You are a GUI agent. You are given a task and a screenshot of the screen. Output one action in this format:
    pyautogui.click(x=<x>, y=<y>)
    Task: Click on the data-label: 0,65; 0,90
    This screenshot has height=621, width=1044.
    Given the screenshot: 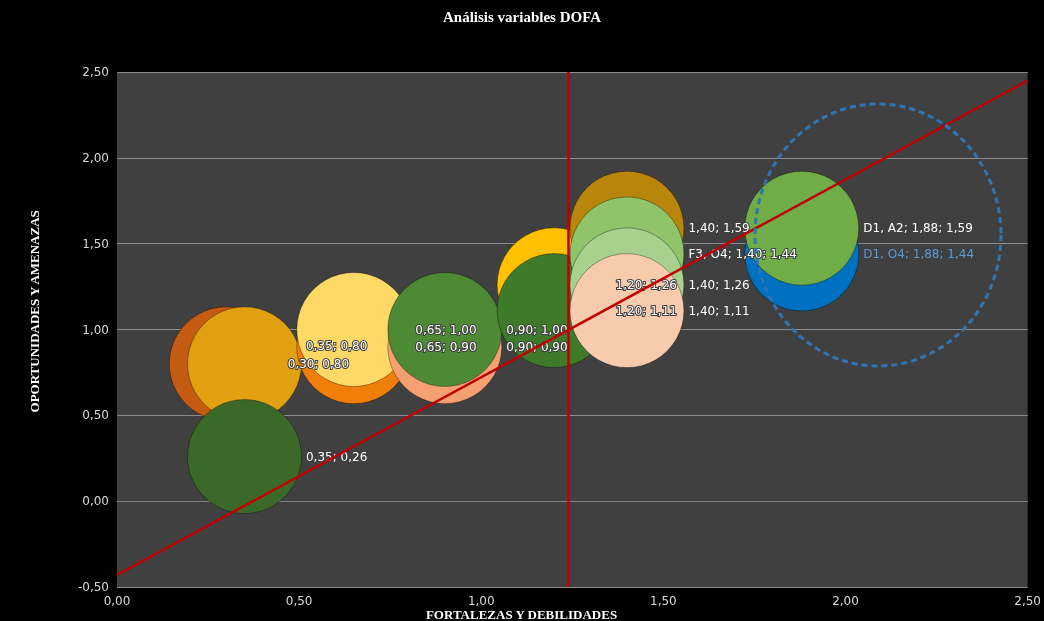 What is the action you would take?
    pyautogui.click(x=446, y=346)
    